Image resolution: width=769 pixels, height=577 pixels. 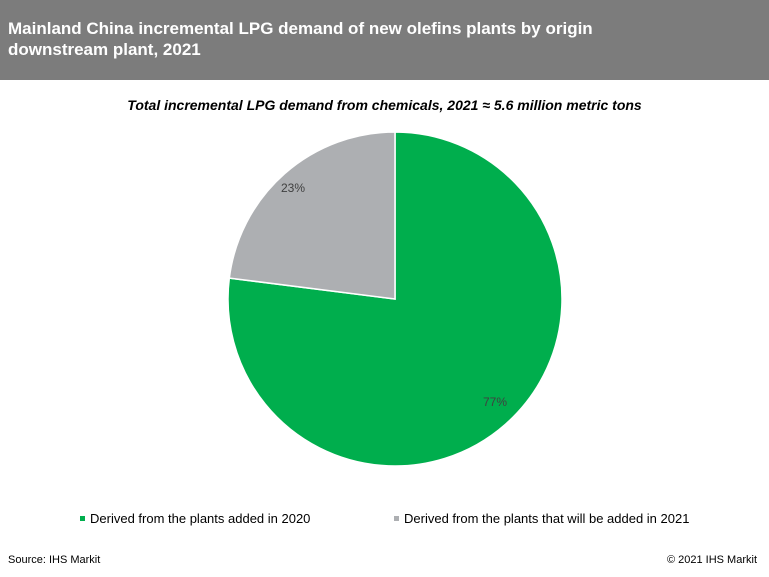 What do you see at coordinates (293, 188) in the screenshot?
I see `data-label-2021: 23%` at bounding box center [293, 188].